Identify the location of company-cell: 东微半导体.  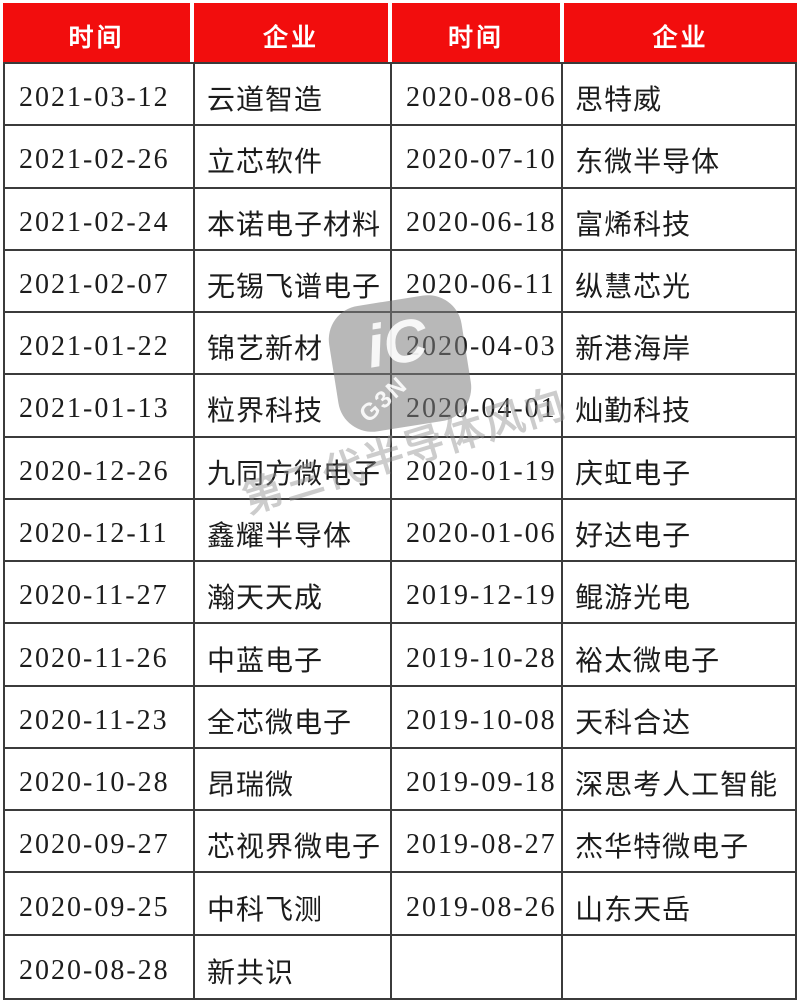
(679, 157).